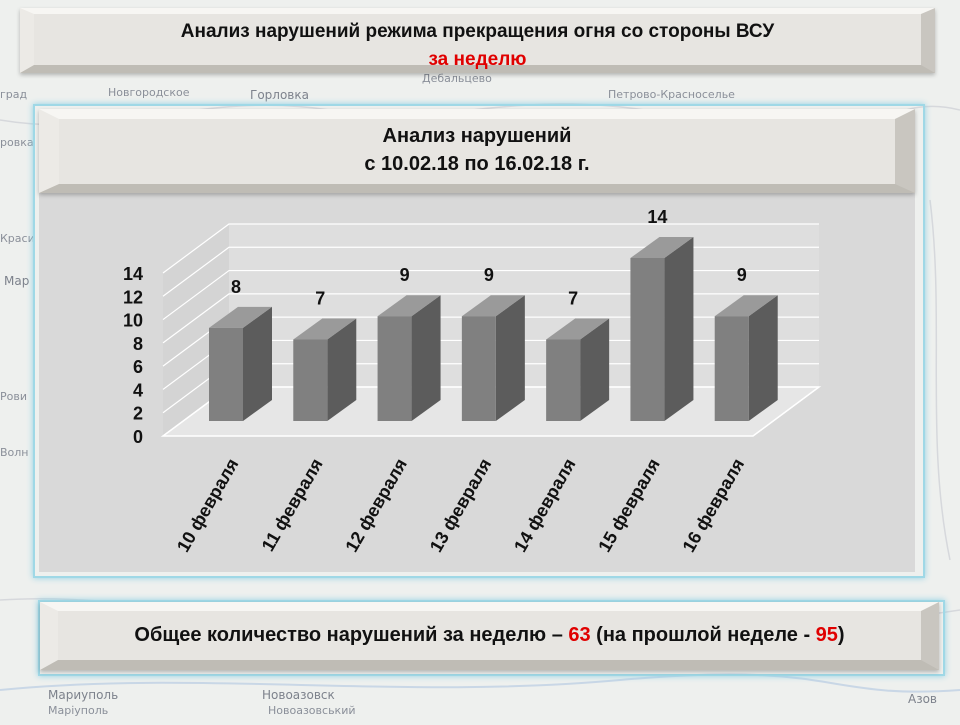 This screenshot has height=725, width=960. I want to click on map-label: Дебальцево, so click(457, 78).